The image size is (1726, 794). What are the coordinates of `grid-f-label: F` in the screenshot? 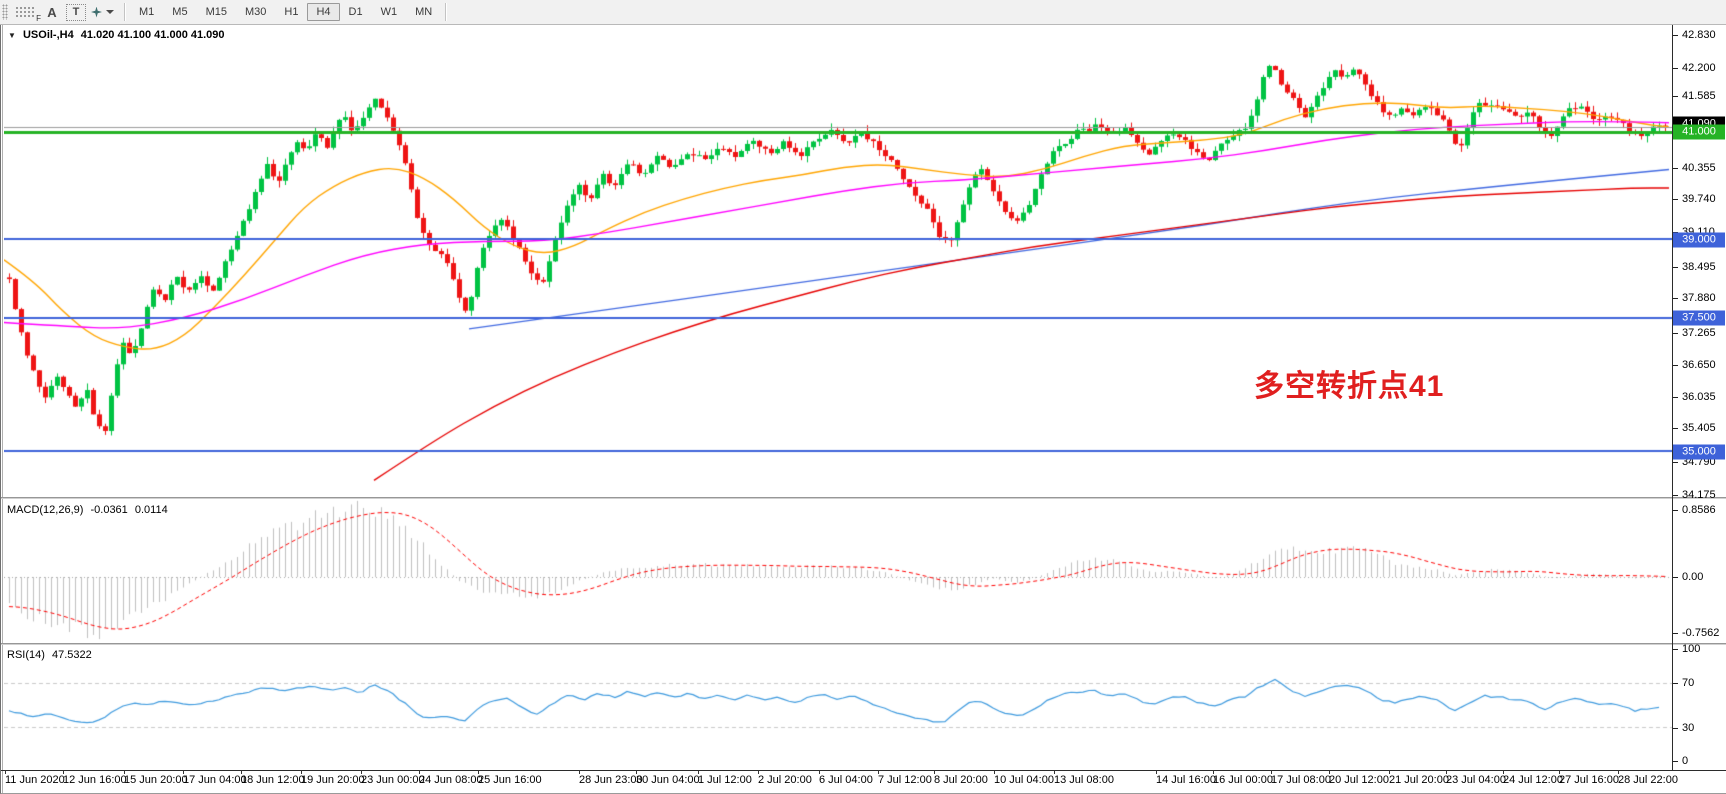 It's located at (38, 18).